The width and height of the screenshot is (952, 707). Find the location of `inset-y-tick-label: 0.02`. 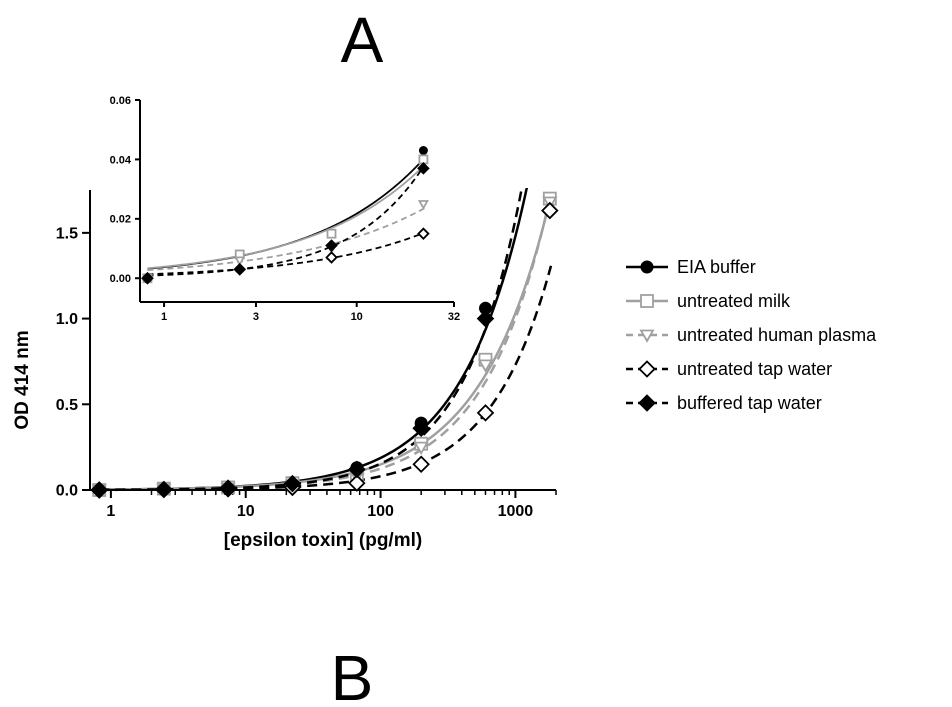

inset-y-tick-label: 0.02 is located at coordinates (120, 220).